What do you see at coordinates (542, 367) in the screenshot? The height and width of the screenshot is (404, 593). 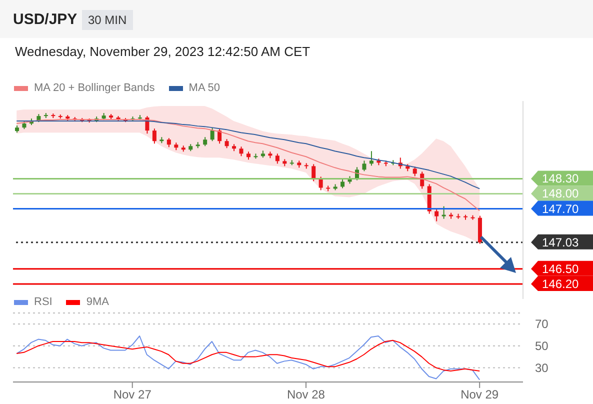 I see `y-tick-label: 30` at bounding box center [542, 367].